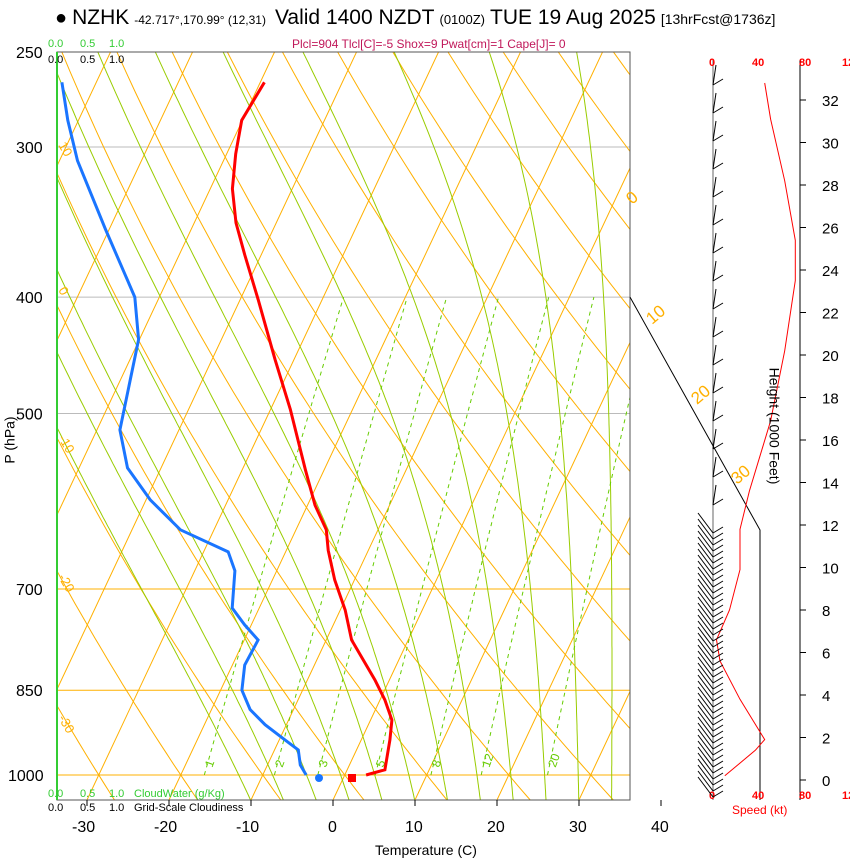 This screenshot has height=860, width=850. Describe the element at coordinates (462, 19) in the screenshot. I see `utc-time: (0100Z)` at that location.